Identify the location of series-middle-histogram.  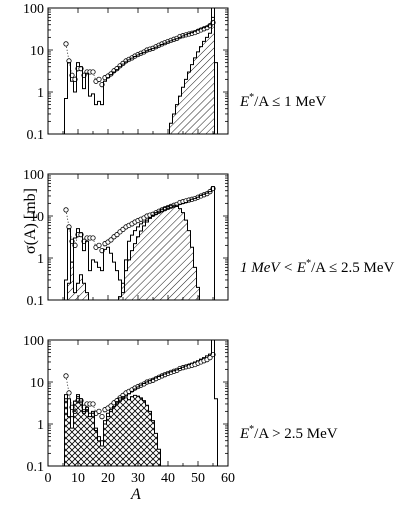
(141, 243).